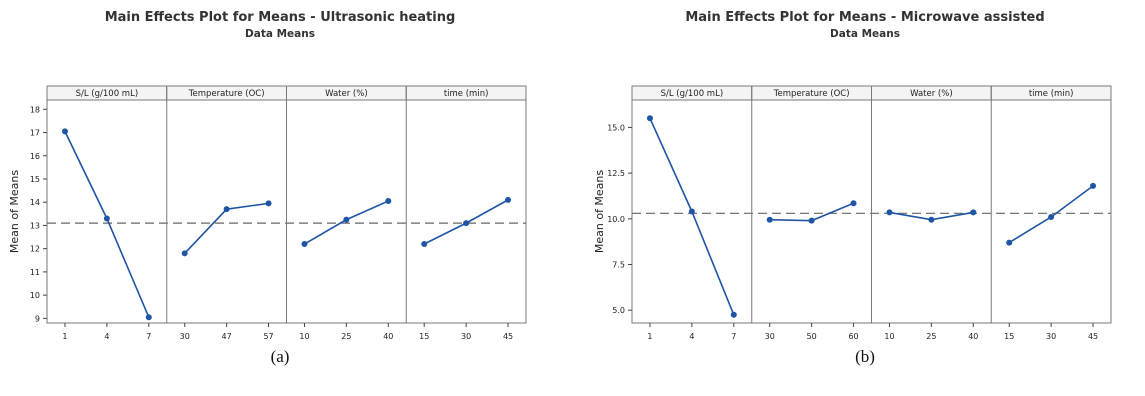 This screenshot has width=1145, height=396. I want to click on y-tick-label: 5.0, so click(618, 310).